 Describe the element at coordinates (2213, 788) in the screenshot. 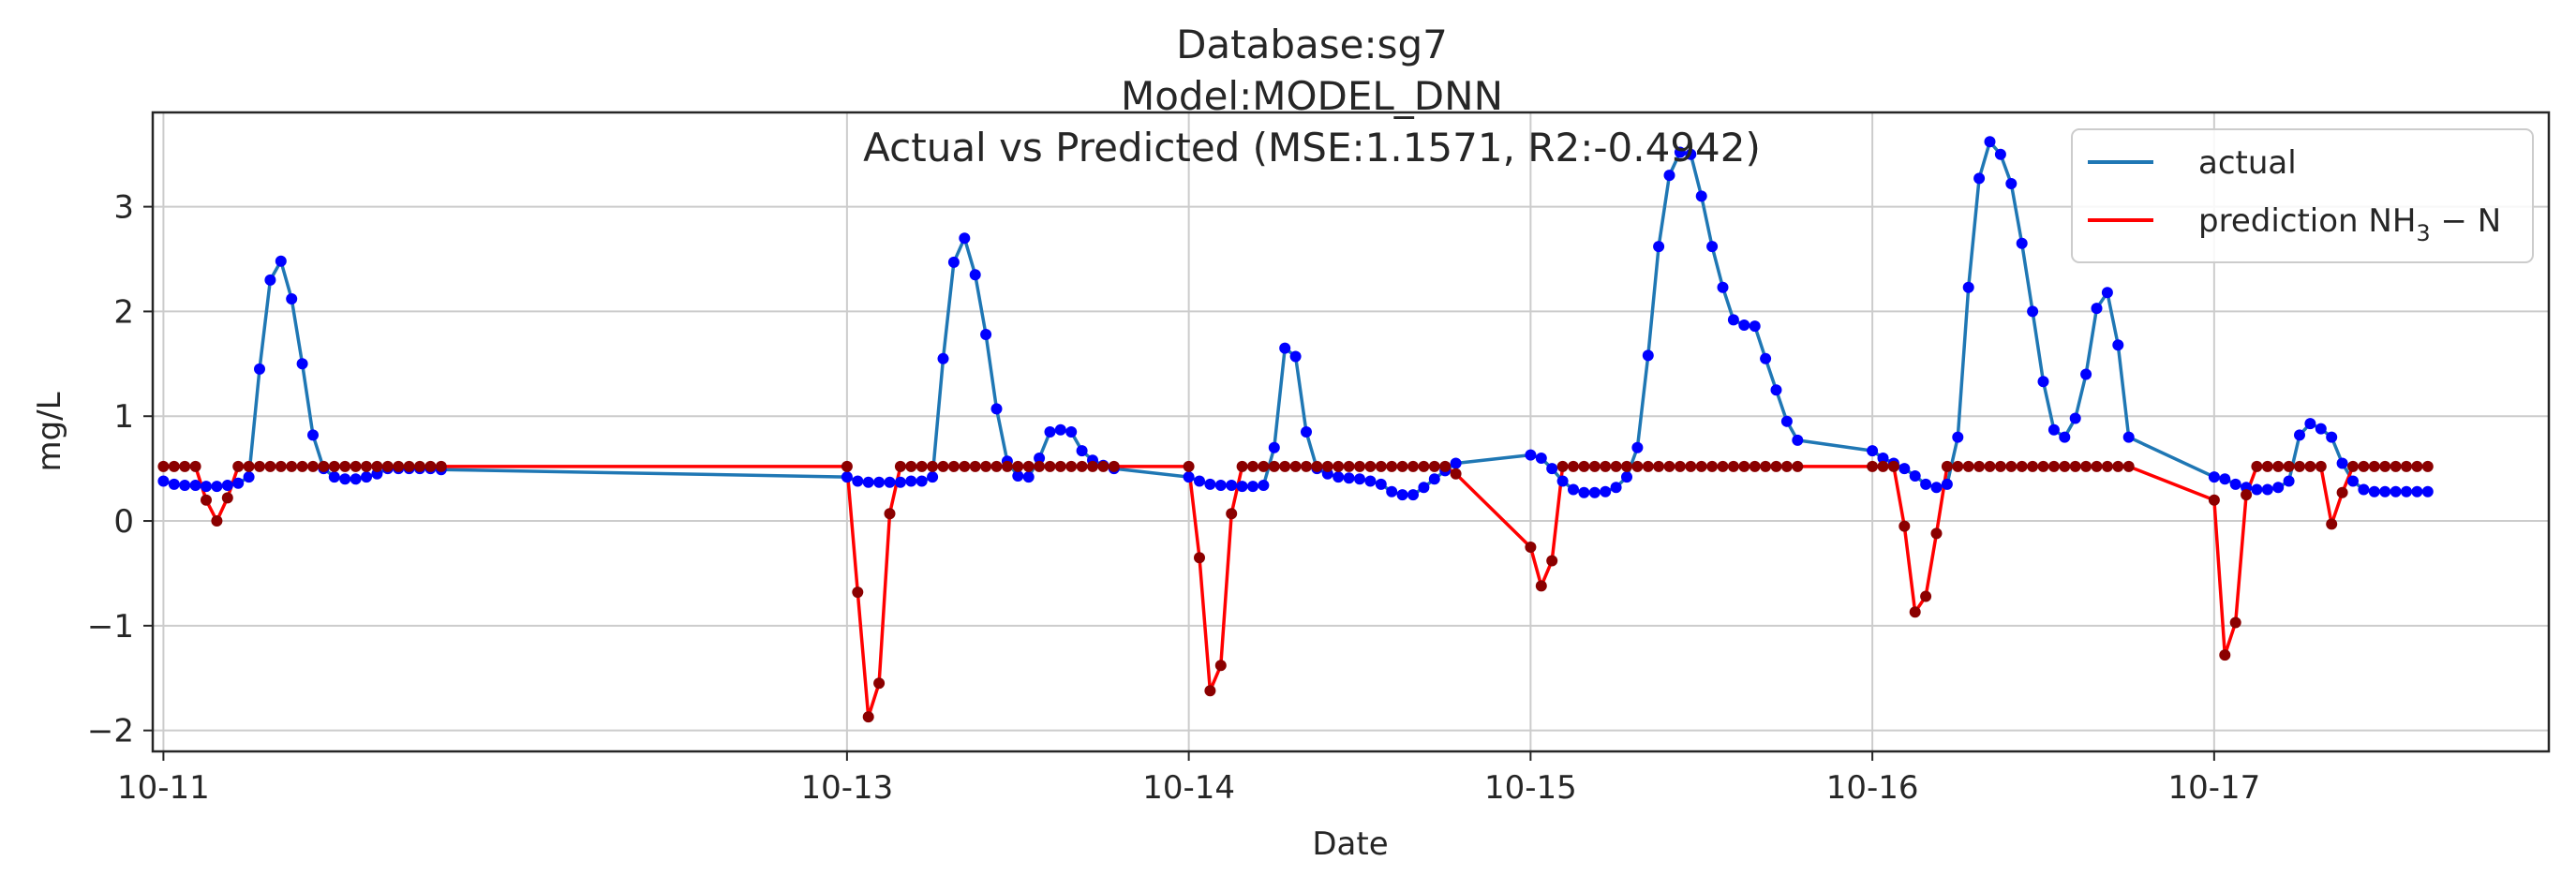

I see `x-tick-label: 10-17` at that location.